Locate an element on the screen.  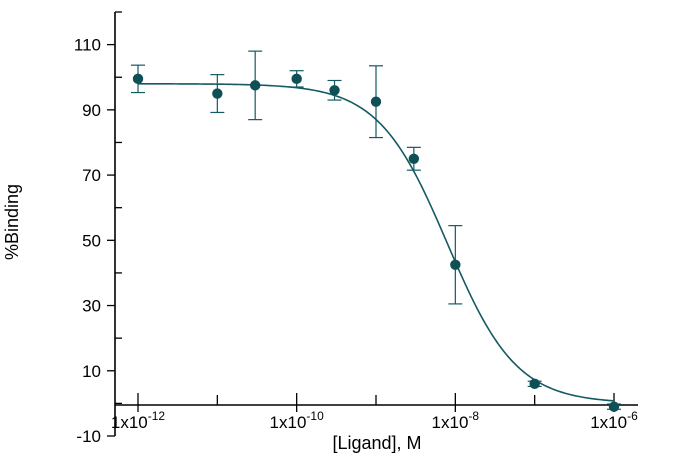
y-tick-label: 70 is located at coordinates (91, 175).